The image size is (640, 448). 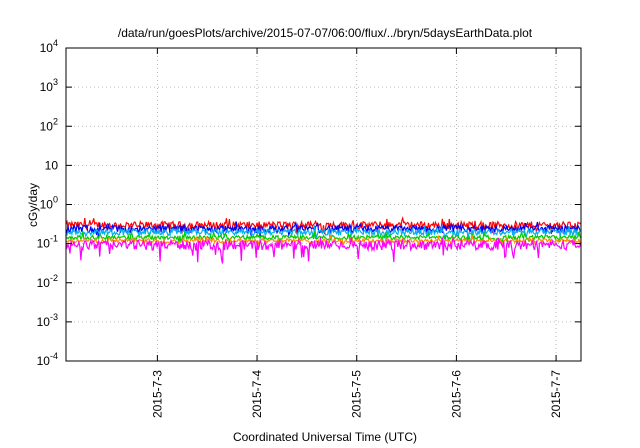 What do you see at coordinates (47, 320) in the screenshot?
I see `y-tick-label: 10⁻³` at bounding box center [47, 320].